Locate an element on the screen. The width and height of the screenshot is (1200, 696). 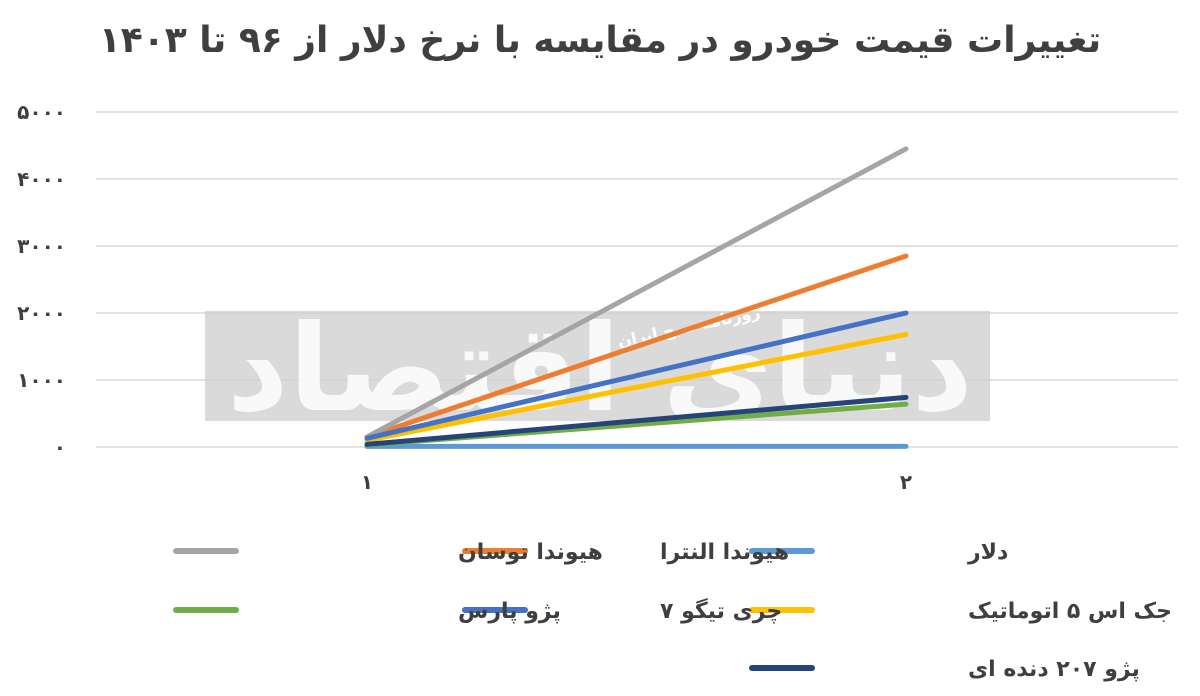
legend-label: دلار is located at coordinates (987, 552).